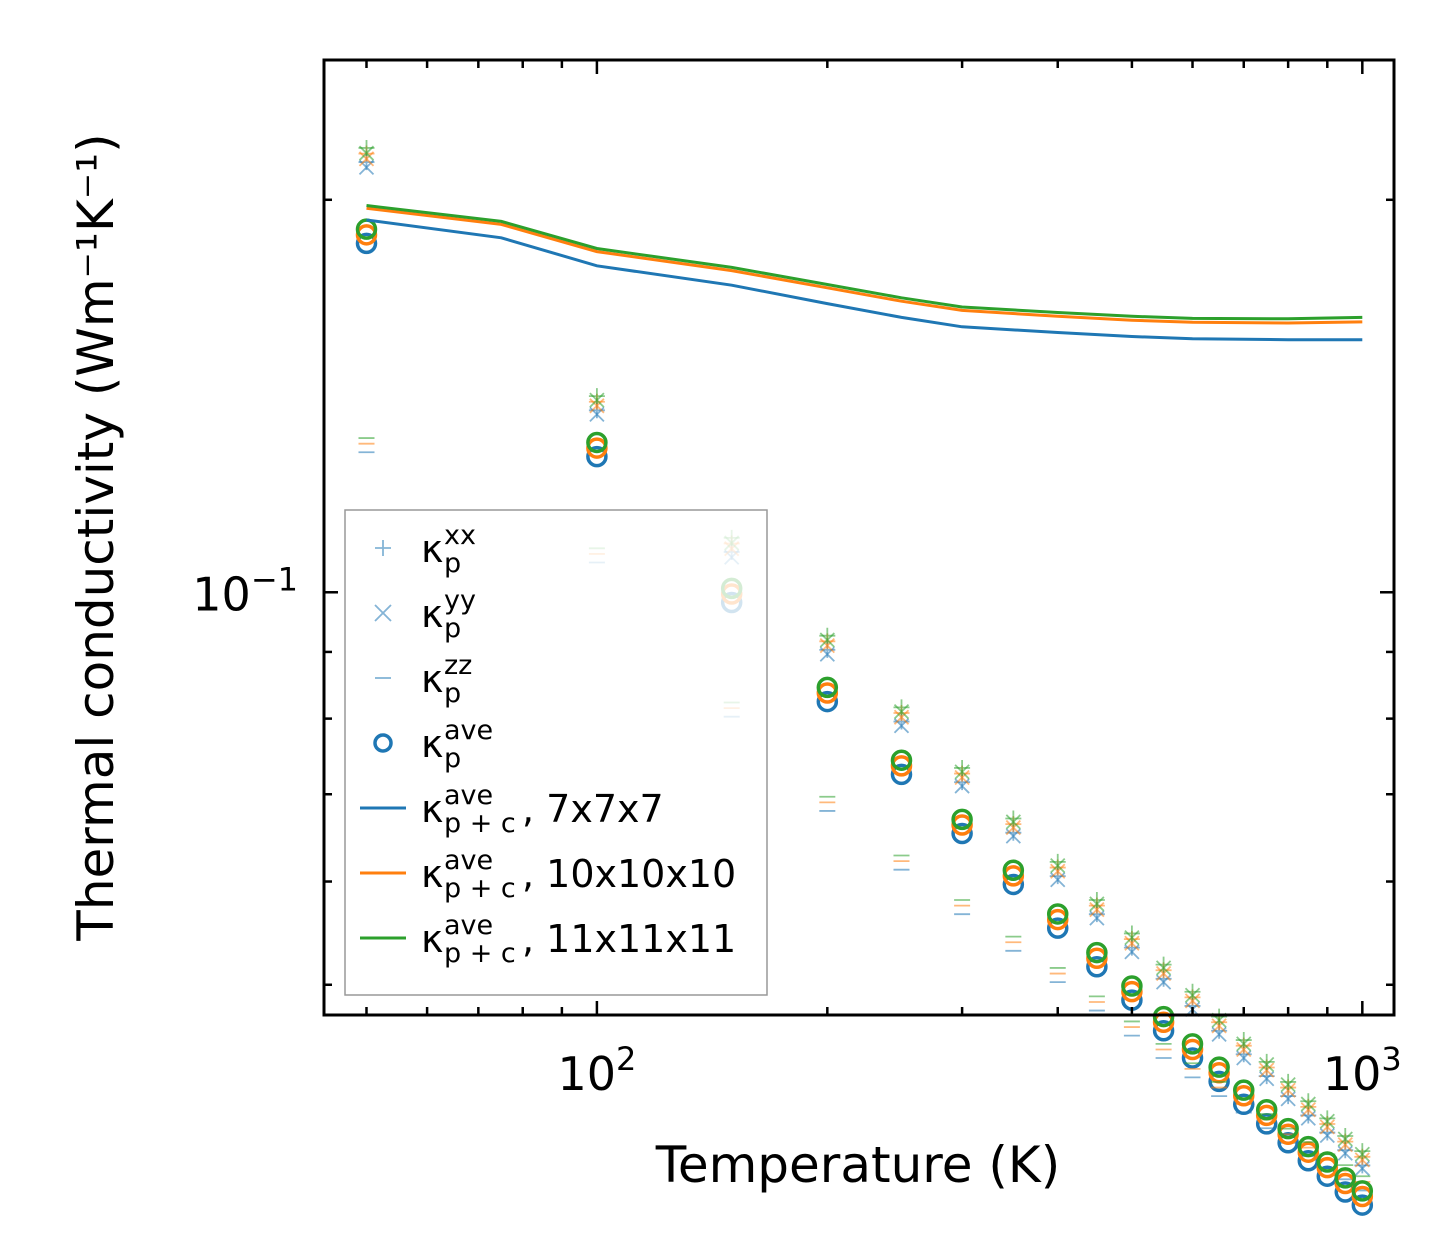  Describe the element at coordinates (96, 537) in the screenshot. I see `y-axis-label: Thermal conductivity (Wm⁻¹K⁻¹)` at that location.